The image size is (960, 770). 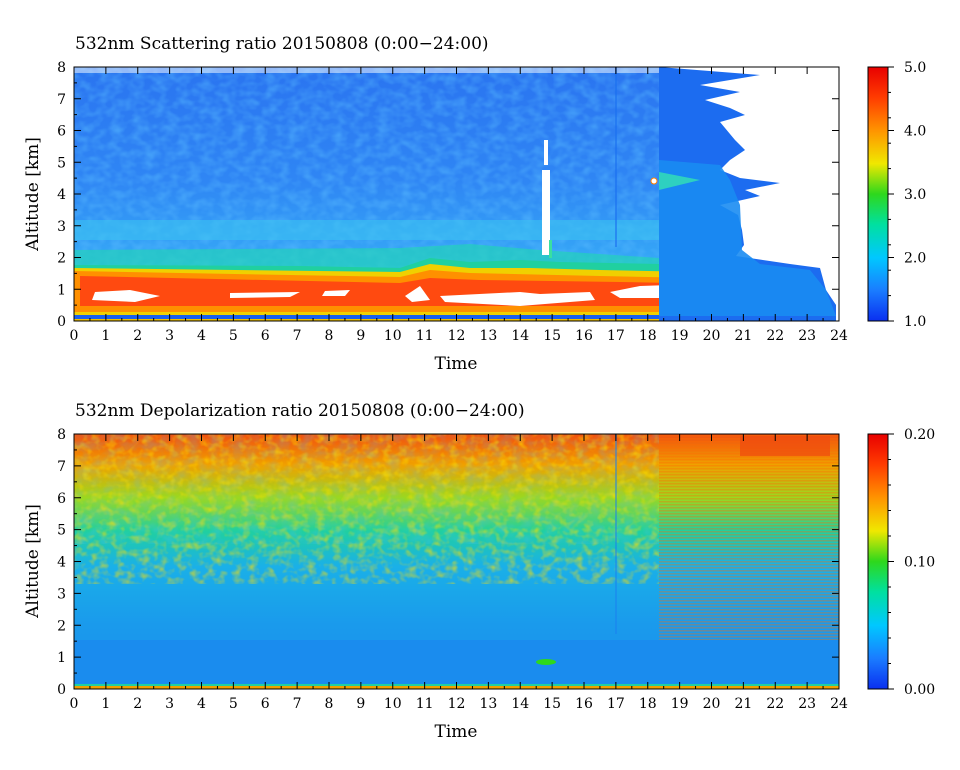 I want to click on colorbar-tick-label: 1.0, so click(x=915, y=322).